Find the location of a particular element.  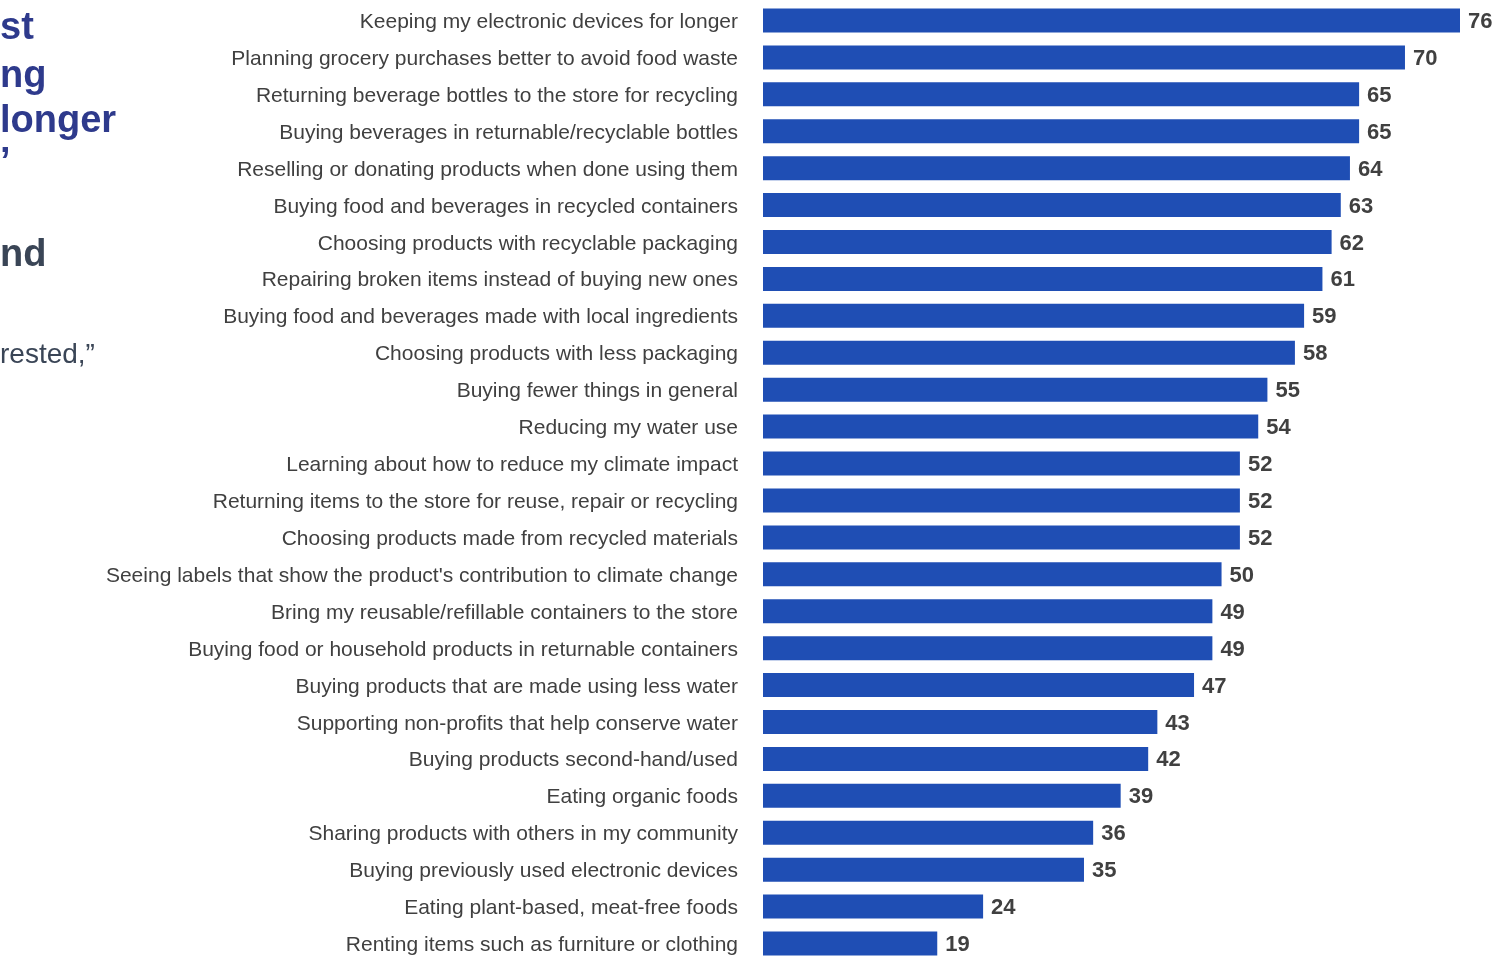

y-tick-label: Learning about how to reduce my climate impact is located at coordinates (512, 464).